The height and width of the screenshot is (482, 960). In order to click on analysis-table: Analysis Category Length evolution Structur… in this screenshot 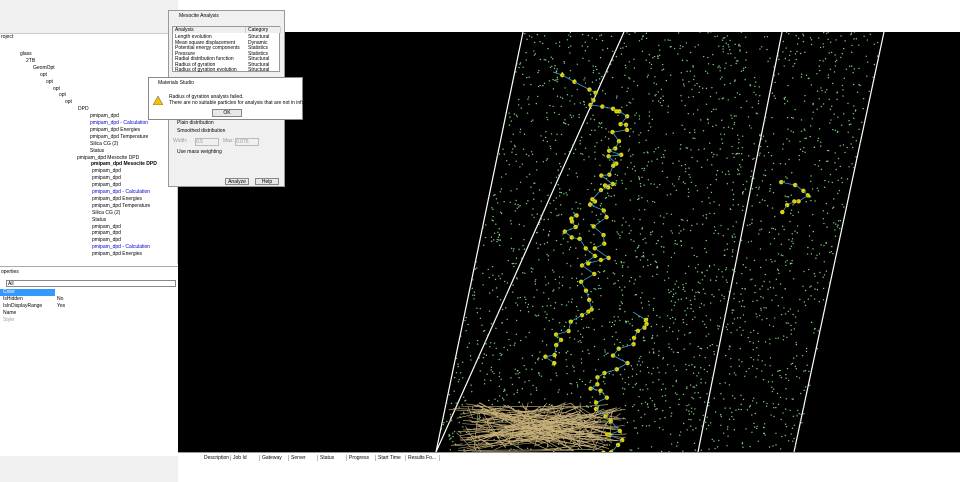, I will do `click(226, 49)`.